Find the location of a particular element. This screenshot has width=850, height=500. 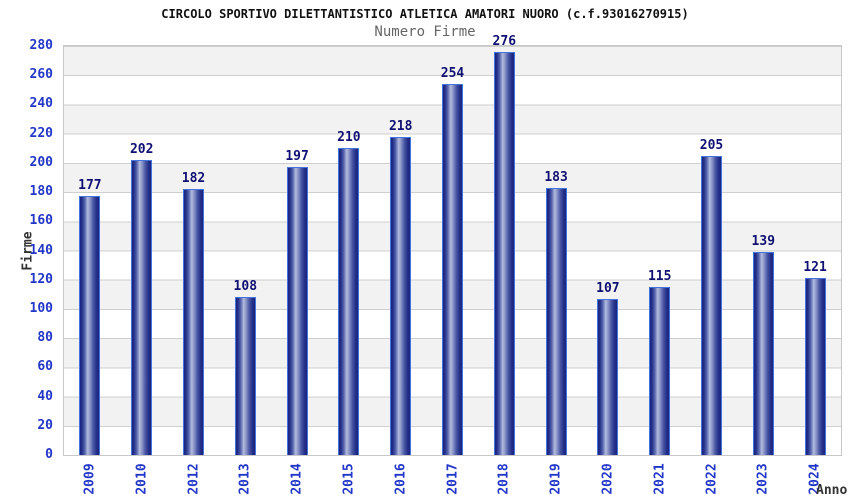

bar-2020 is located at coordinates (608, 376).